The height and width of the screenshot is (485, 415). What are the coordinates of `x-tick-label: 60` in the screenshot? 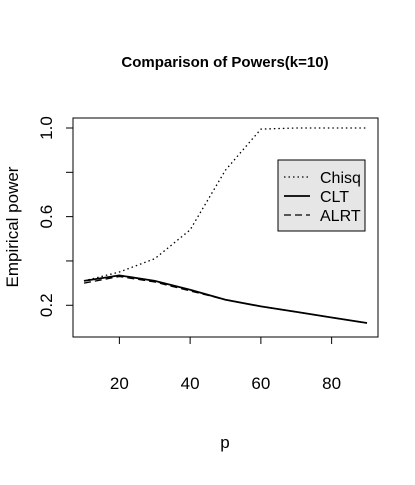 It's located at (260, 383).